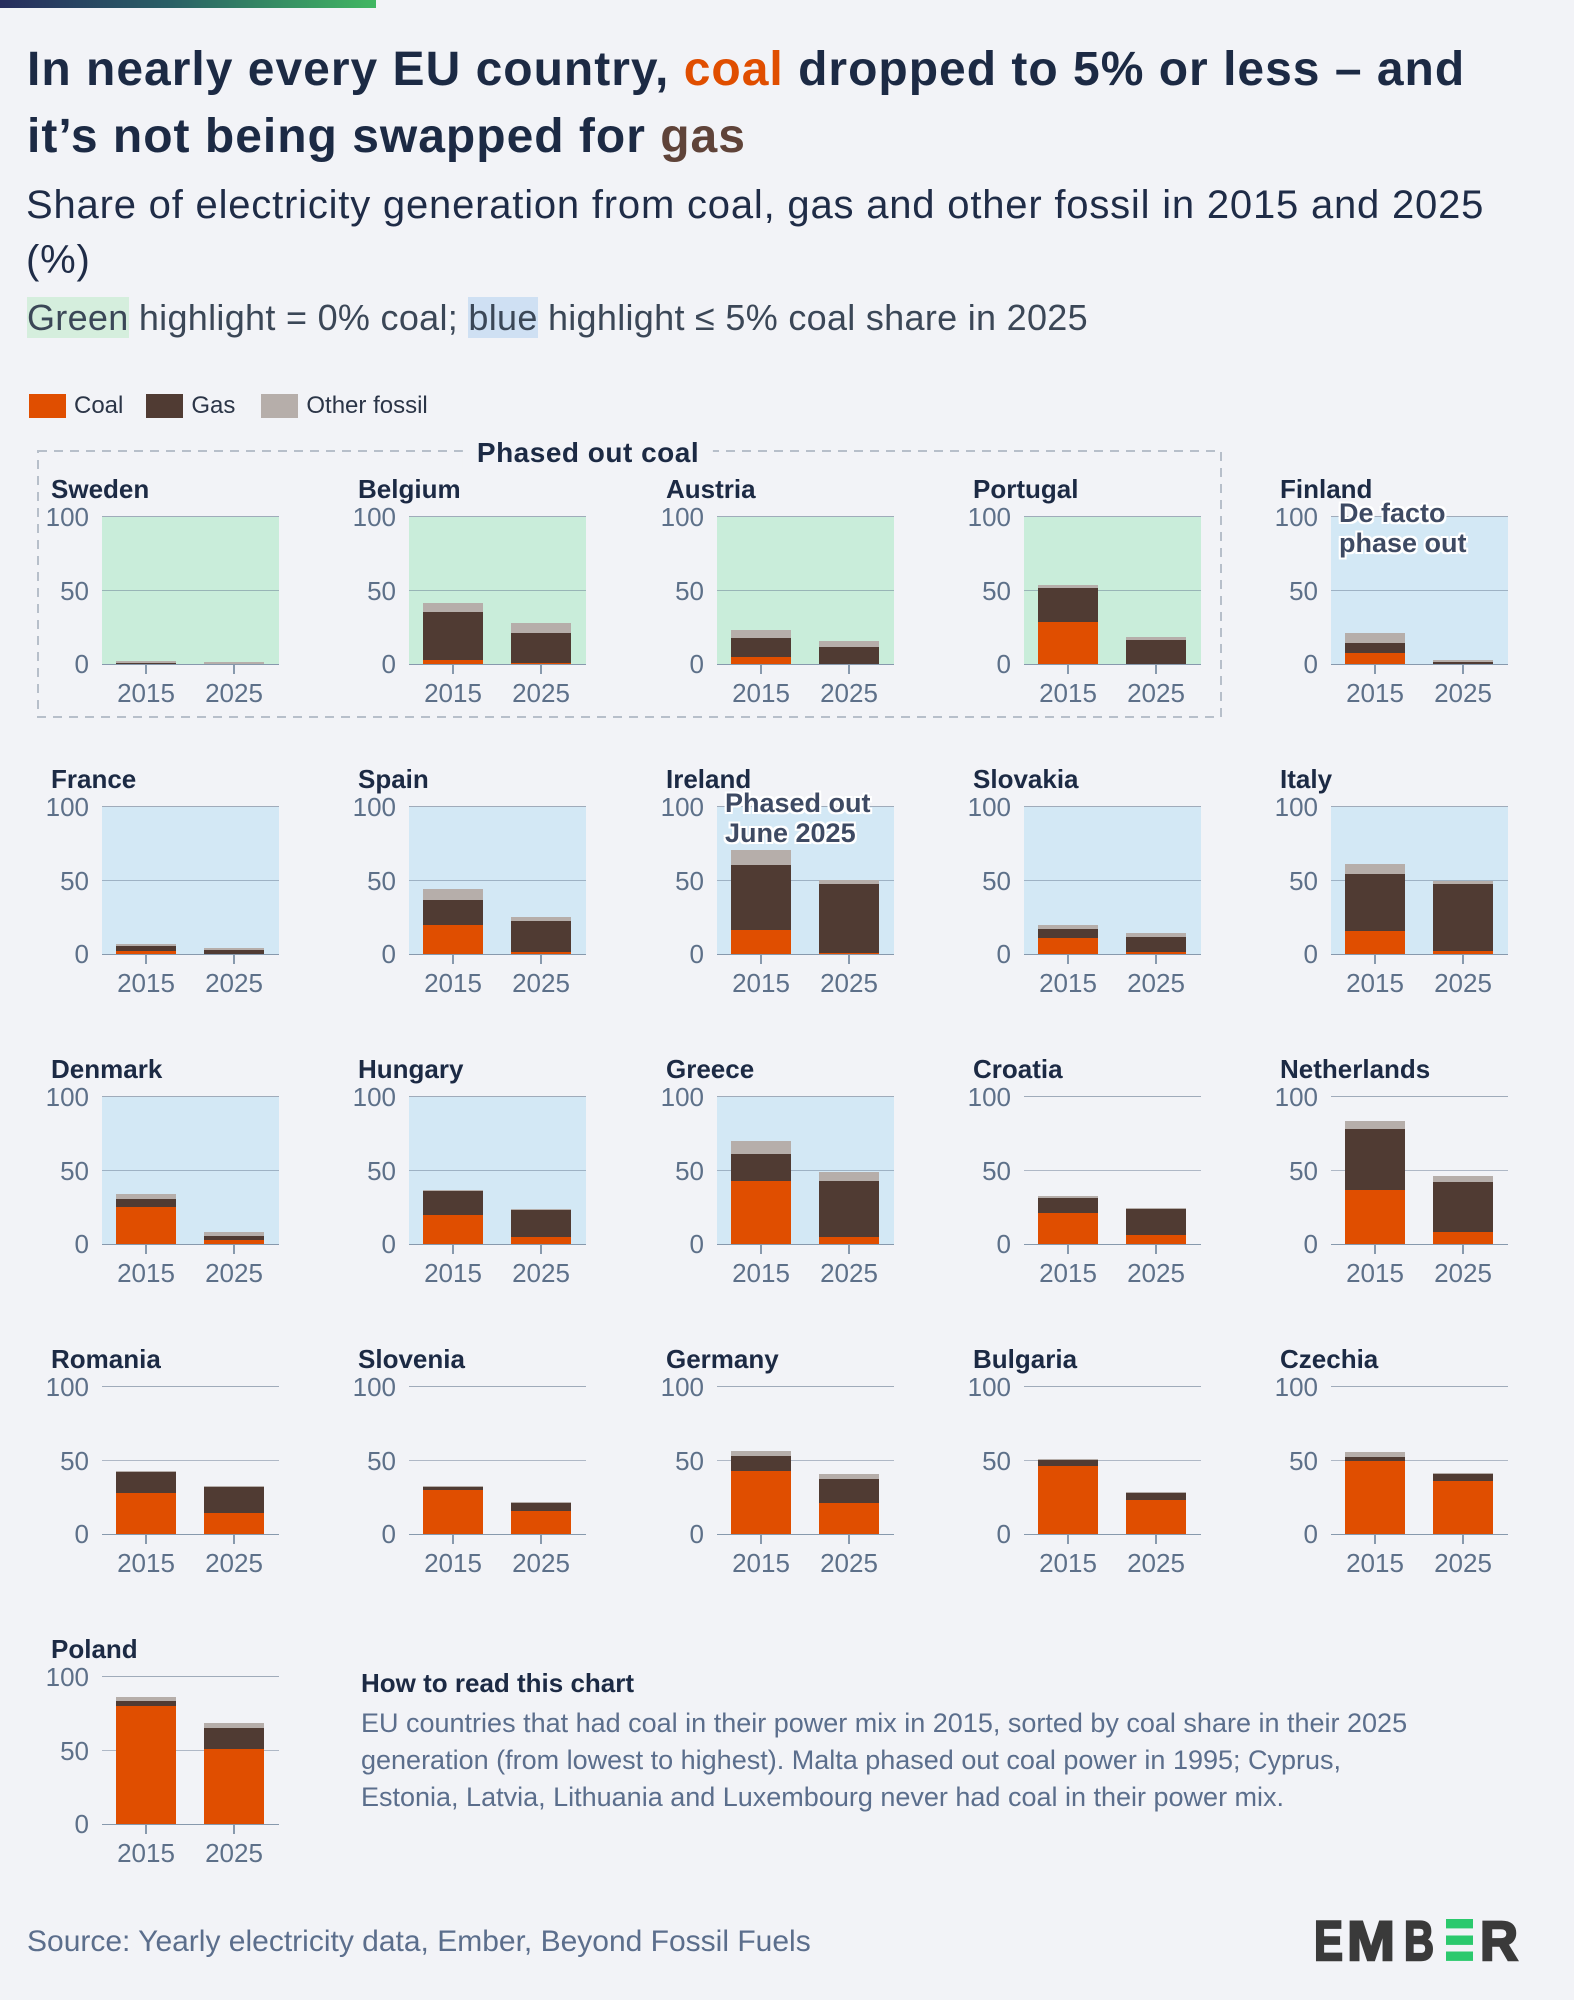 Image resolution: width=1574 pixels, height=2000 pixels. I want to click on svg-text: B, so click(1419, 1940).